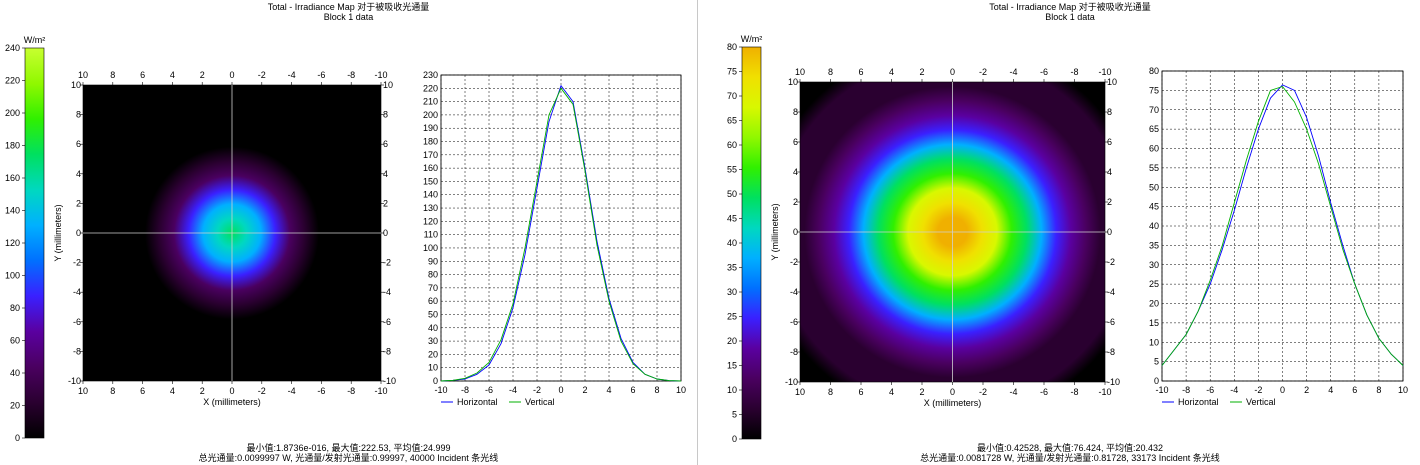 The width and height of the screenshot is (1420, 465). I want to click on heatmap-x-axis-label: X (millimeters), so click(232, 402).